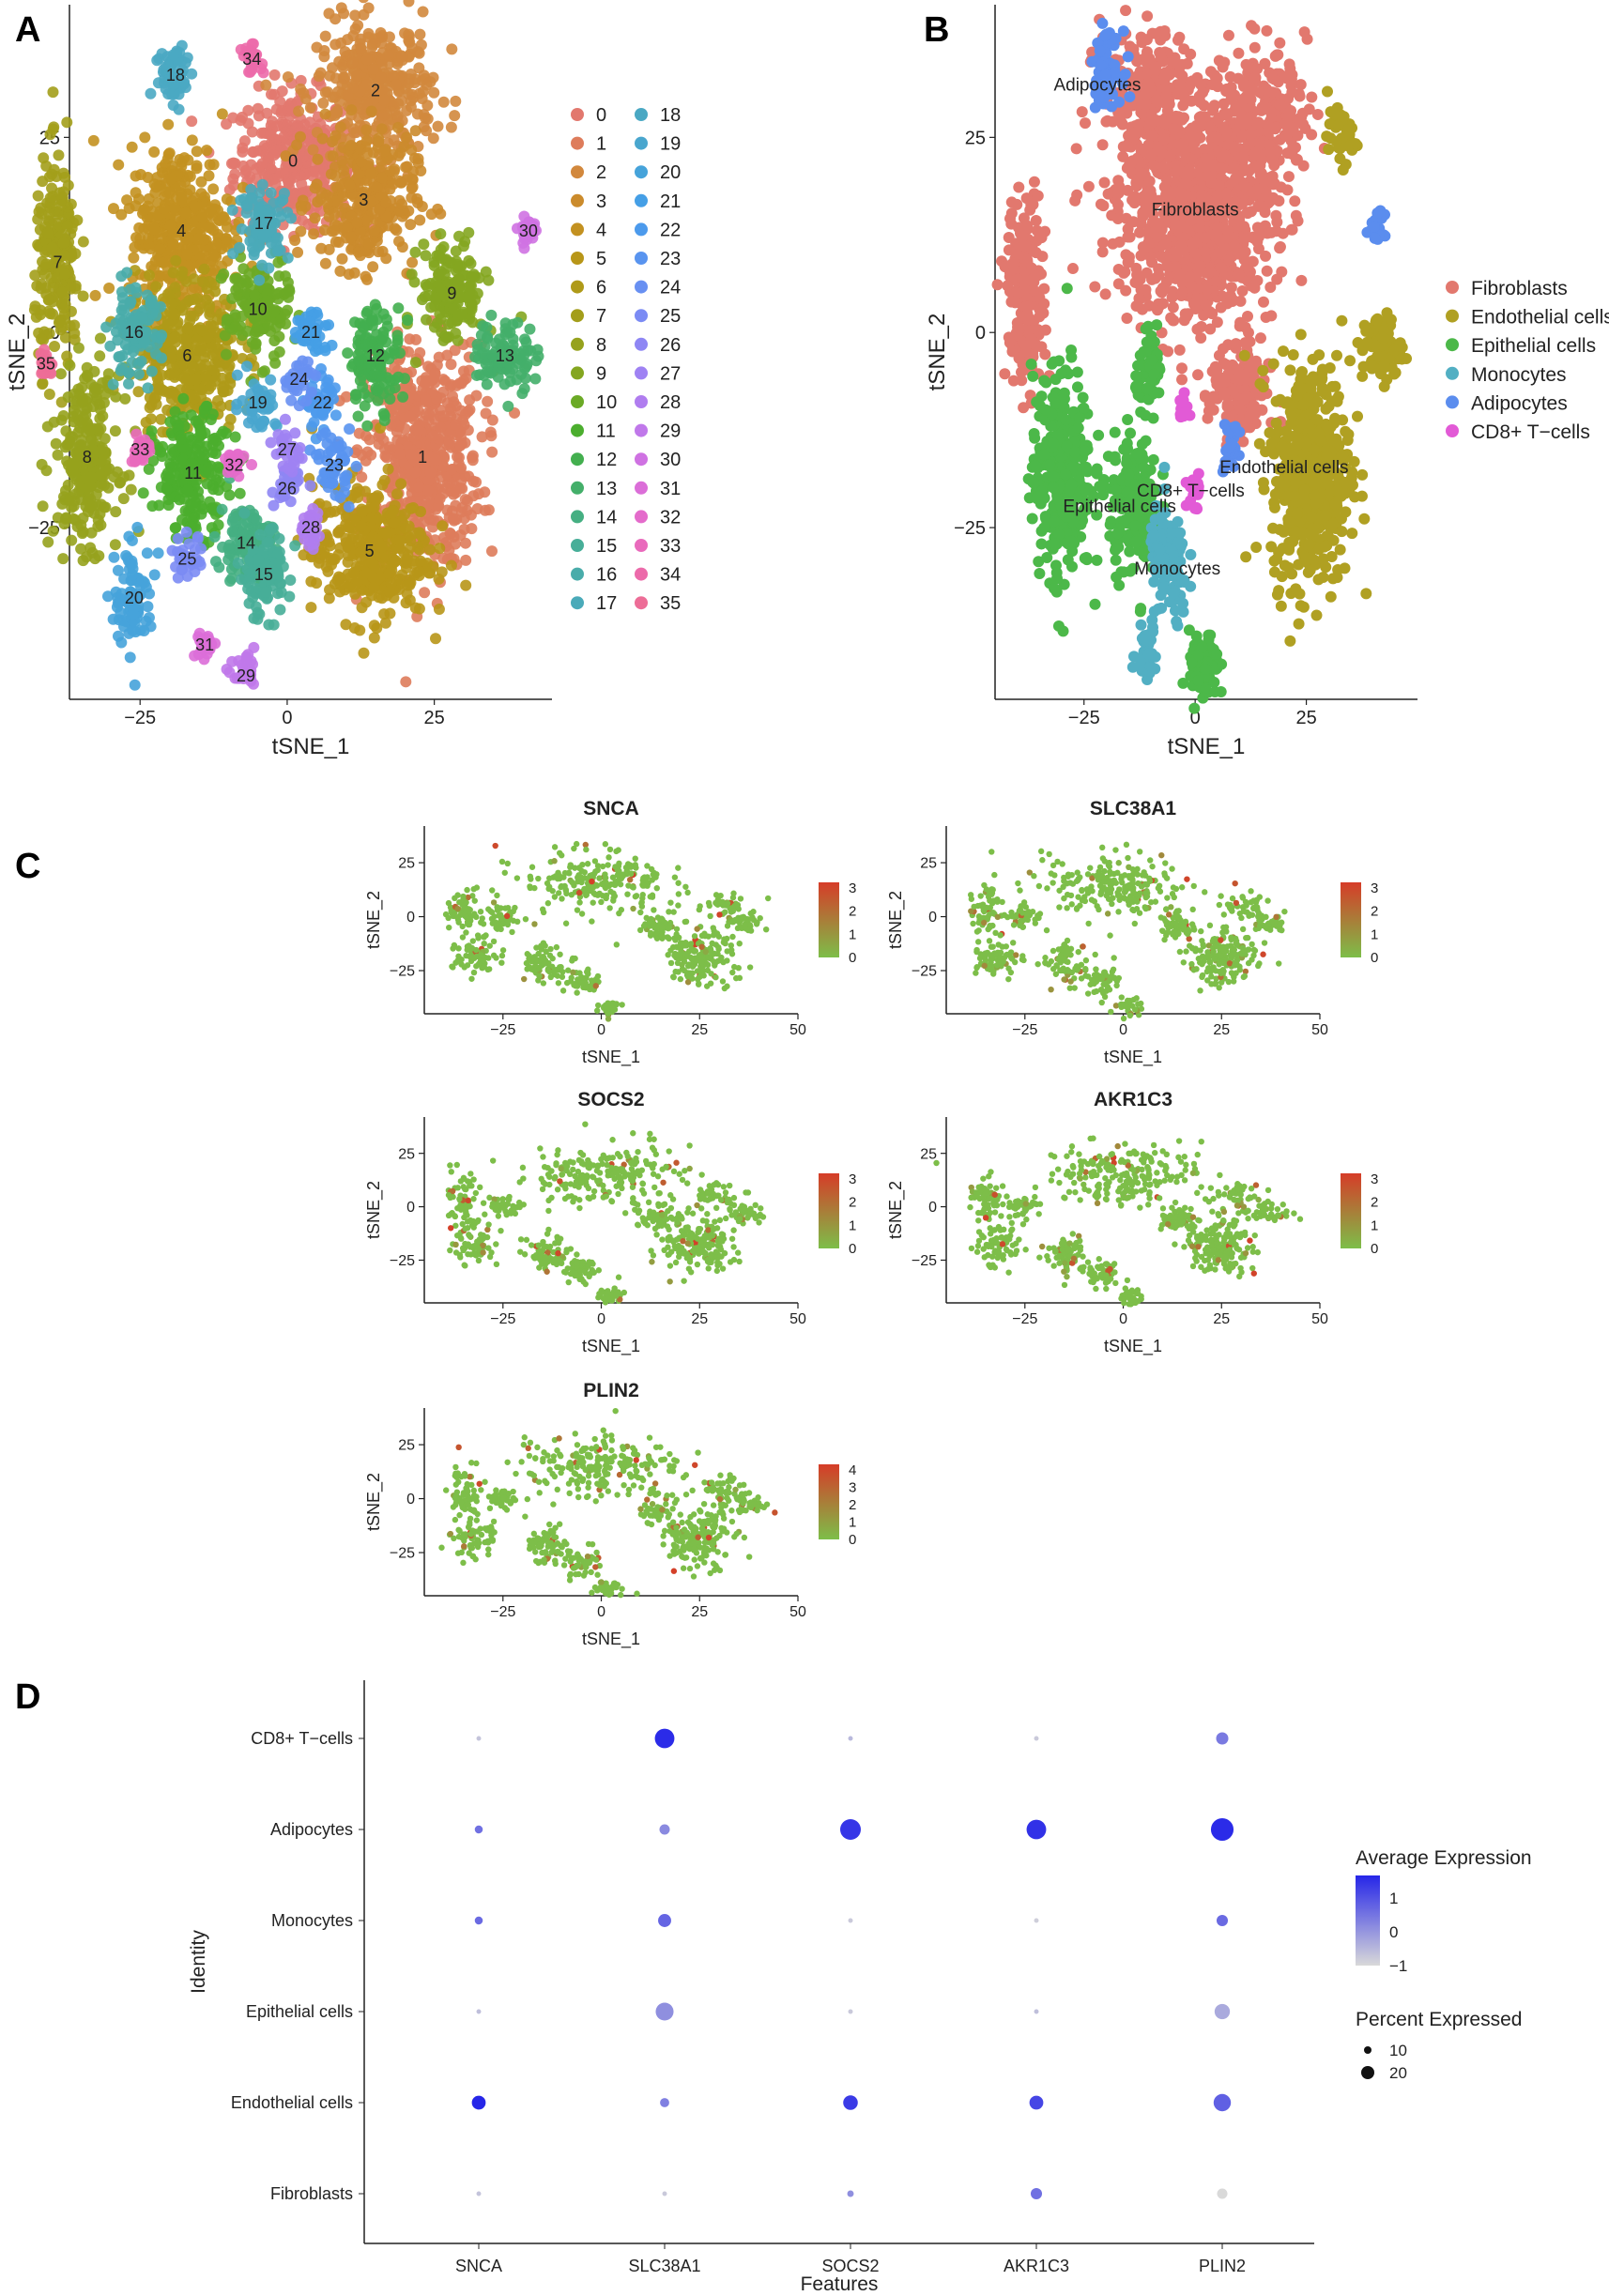 The image size is (1609, 2296). What do you see at coordinates (17, 352) in the screenshot?
I see `panel-a-y-axis-title: tSNE_2` at bounding box center [17, 352].